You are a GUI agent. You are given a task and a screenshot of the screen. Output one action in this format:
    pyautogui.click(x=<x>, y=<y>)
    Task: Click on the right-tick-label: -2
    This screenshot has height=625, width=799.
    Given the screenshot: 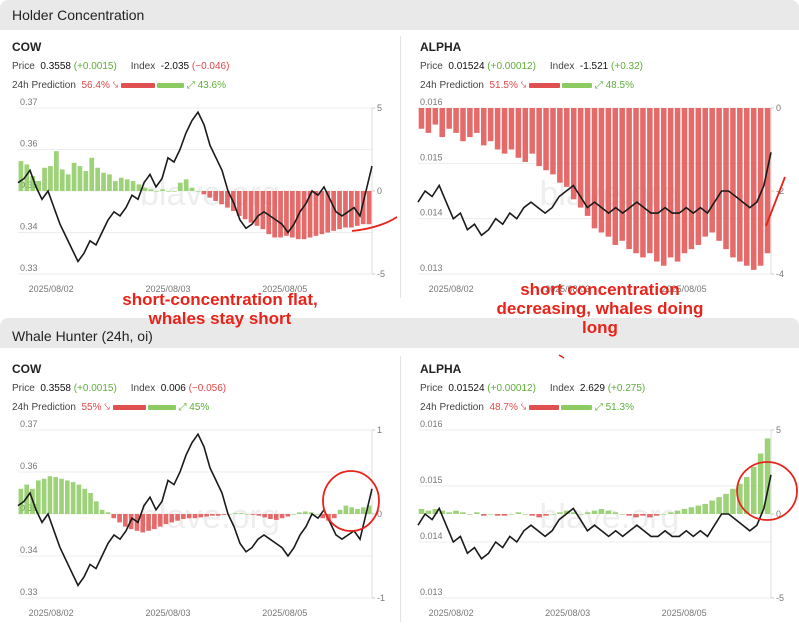 What is the action you would take?
    pyautogui.click(x=780, y=191)
    